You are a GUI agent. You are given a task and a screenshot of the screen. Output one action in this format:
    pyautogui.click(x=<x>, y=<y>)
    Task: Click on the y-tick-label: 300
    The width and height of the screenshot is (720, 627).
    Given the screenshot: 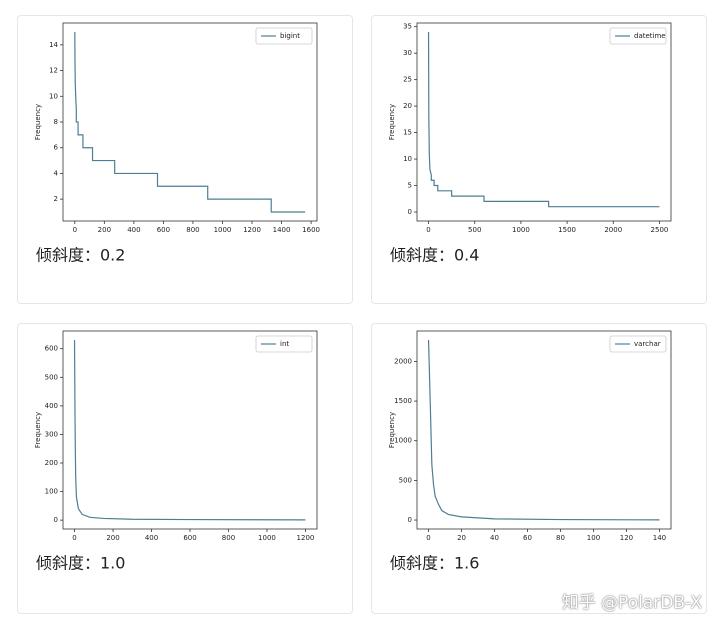 What is the action you would take?
    pyautogui.click(x=51, y=434)
    